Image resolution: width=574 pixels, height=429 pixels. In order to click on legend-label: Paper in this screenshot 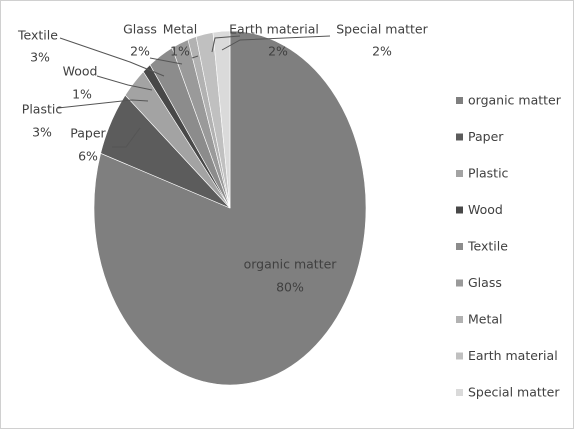, I will do `click(486, 136)`.